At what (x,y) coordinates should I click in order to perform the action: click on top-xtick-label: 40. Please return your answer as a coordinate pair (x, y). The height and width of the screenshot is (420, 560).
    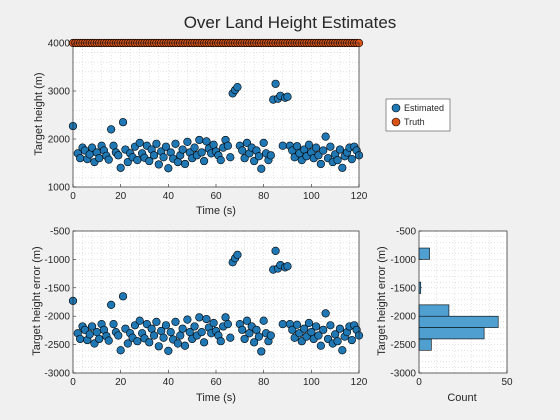
    Looking at the image, I should click on (169, 196).